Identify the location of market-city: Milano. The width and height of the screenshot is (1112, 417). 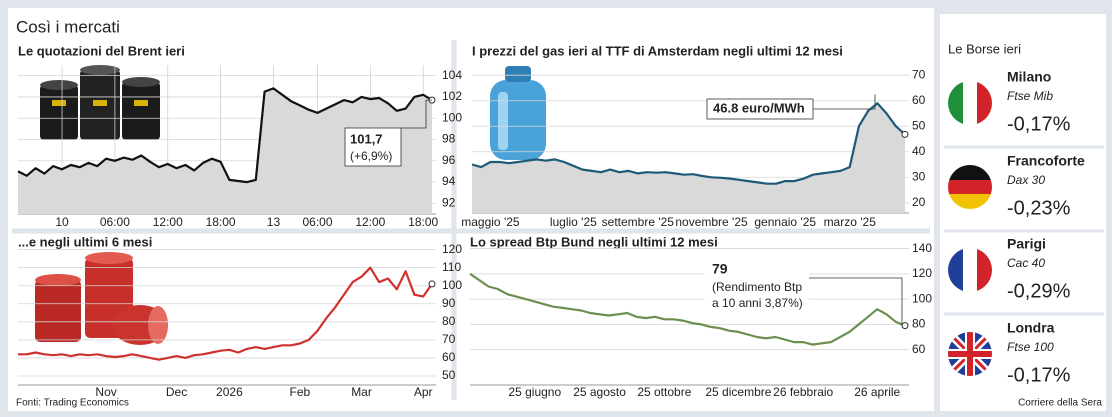
(1029, 77).